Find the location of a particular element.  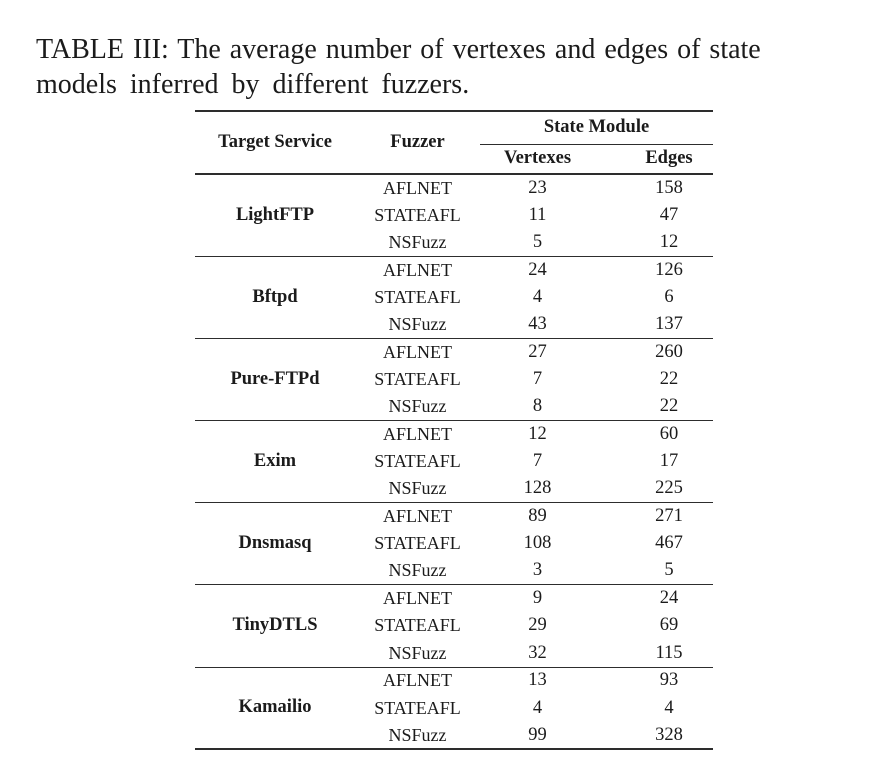

table-row: STATEAFL 7 17 is located at coordinates (454, 461).